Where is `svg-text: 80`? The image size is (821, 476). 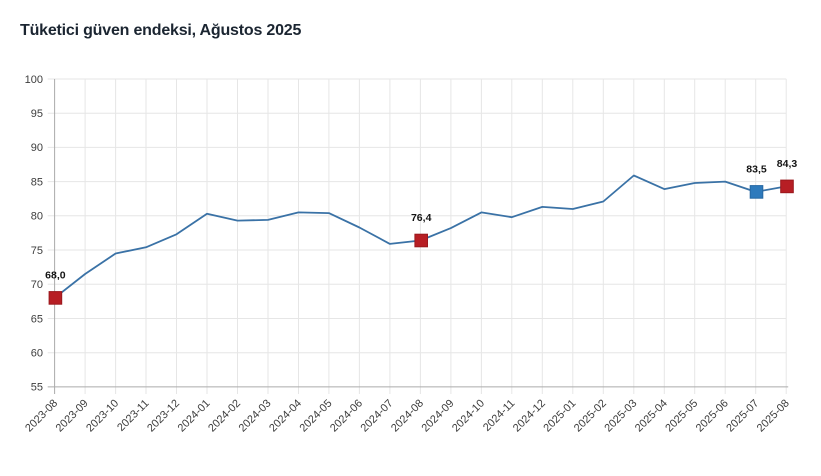
svg-text: 80 is located at coordinates (37, 217).